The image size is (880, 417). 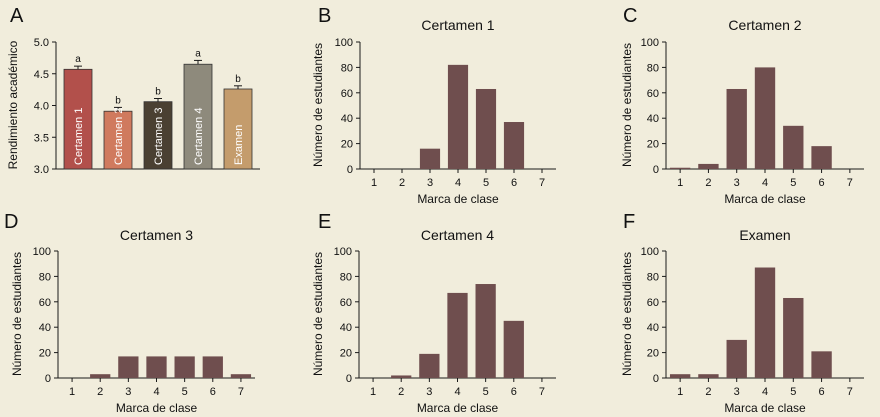 What do you see at coordinates (198, 53) in the screenshot?
I see `panel-a-significance-letter: a` at bounding box center [198, 53].